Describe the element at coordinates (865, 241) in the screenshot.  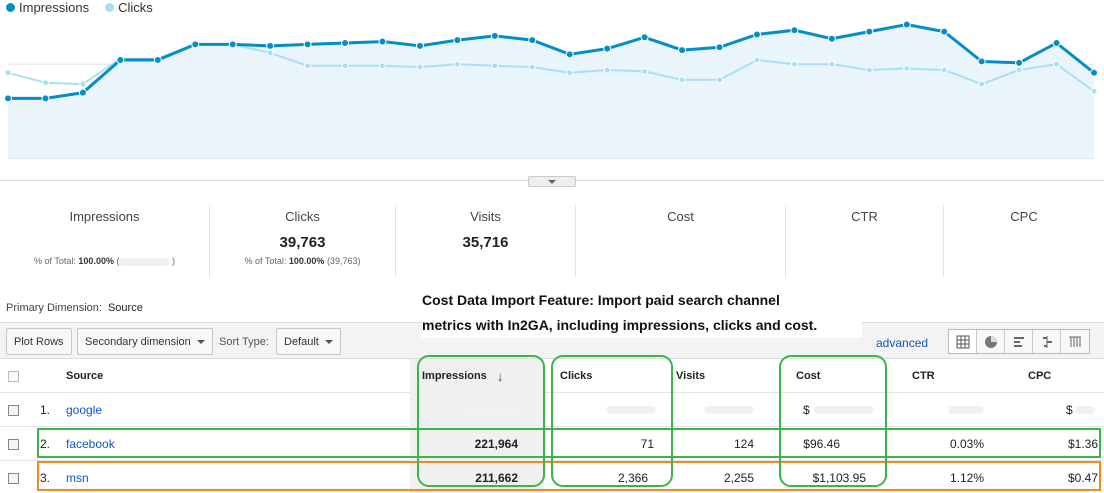
I see `scorecard-ctr: CTR` at that location.